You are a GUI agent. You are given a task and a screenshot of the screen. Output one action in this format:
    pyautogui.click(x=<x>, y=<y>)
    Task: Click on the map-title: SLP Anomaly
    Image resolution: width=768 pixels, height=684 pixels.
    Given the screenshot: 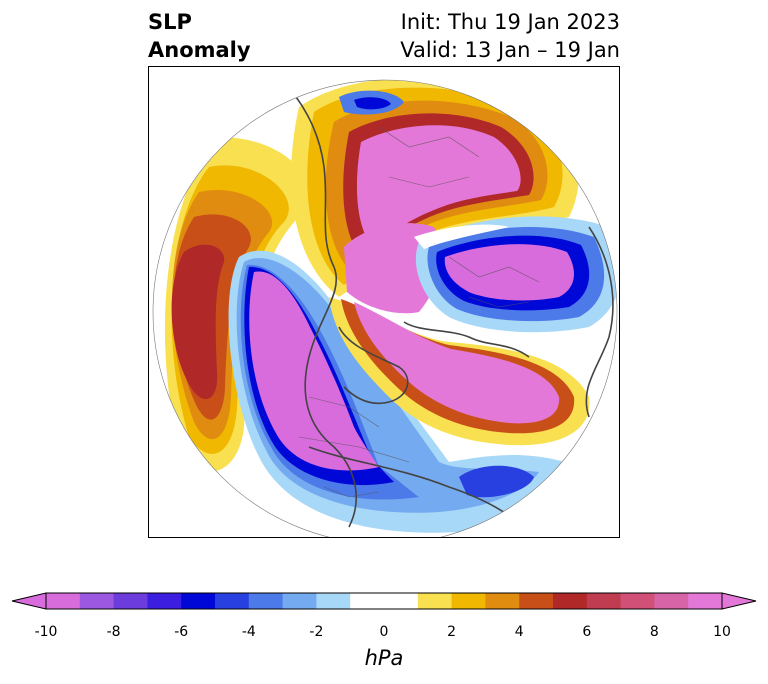 What is the action you would take?
    pyautogui.click(x=199, y=36)
    